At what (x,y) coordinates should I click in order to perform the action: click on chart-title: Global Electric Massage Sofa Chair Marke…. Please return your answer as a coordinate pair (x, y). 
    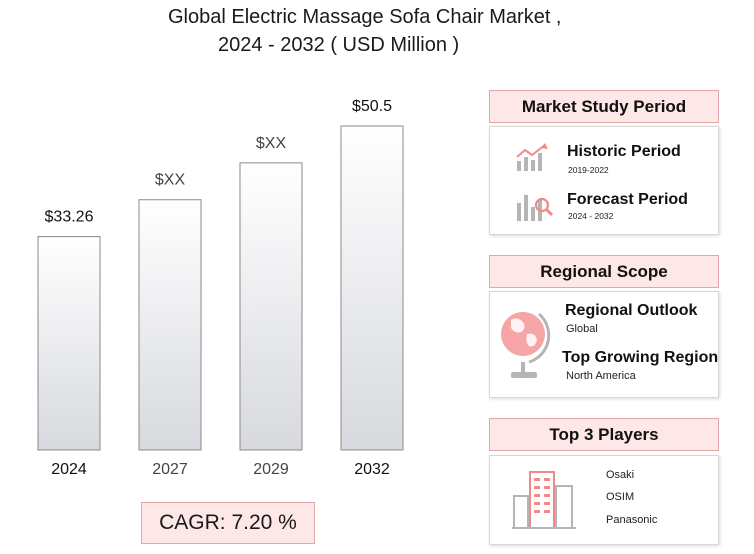
    Looking at the image, I should click on (370, 31).